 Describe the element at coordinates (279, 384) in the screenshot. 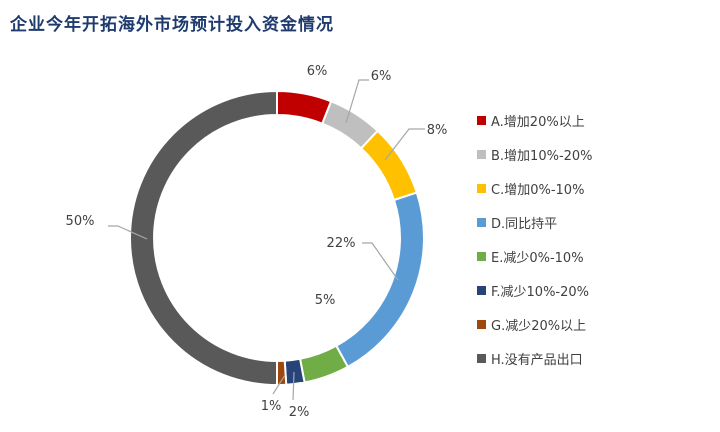

I see `leader-line-g` at that location.